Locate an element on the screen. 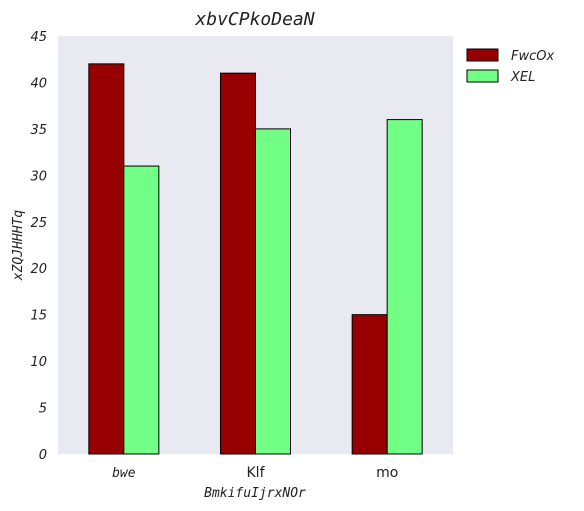 This screenshot has height=511, width=584. y-tick-label: 5 is located at coordinates (43, 409).